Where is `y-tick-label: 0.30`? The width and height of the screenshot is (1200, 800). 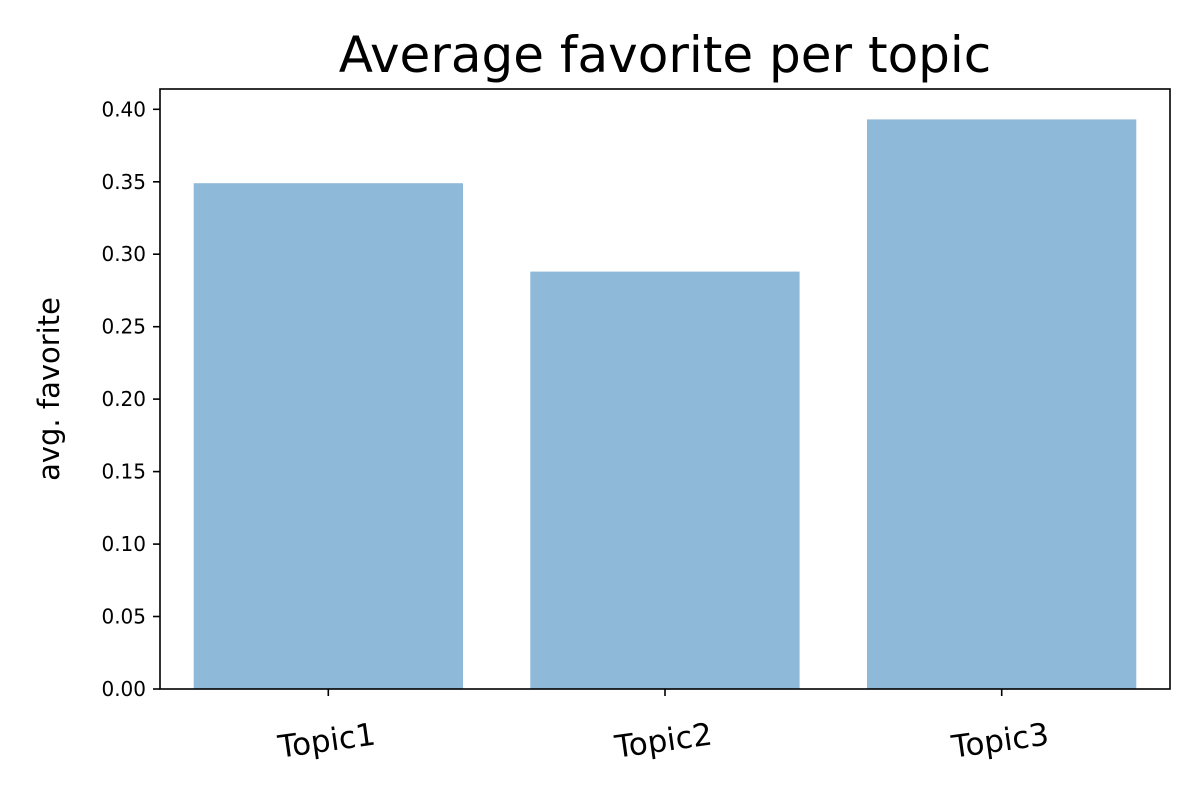 y-tick-label: 0.30 is located at coordinates (123, 254).